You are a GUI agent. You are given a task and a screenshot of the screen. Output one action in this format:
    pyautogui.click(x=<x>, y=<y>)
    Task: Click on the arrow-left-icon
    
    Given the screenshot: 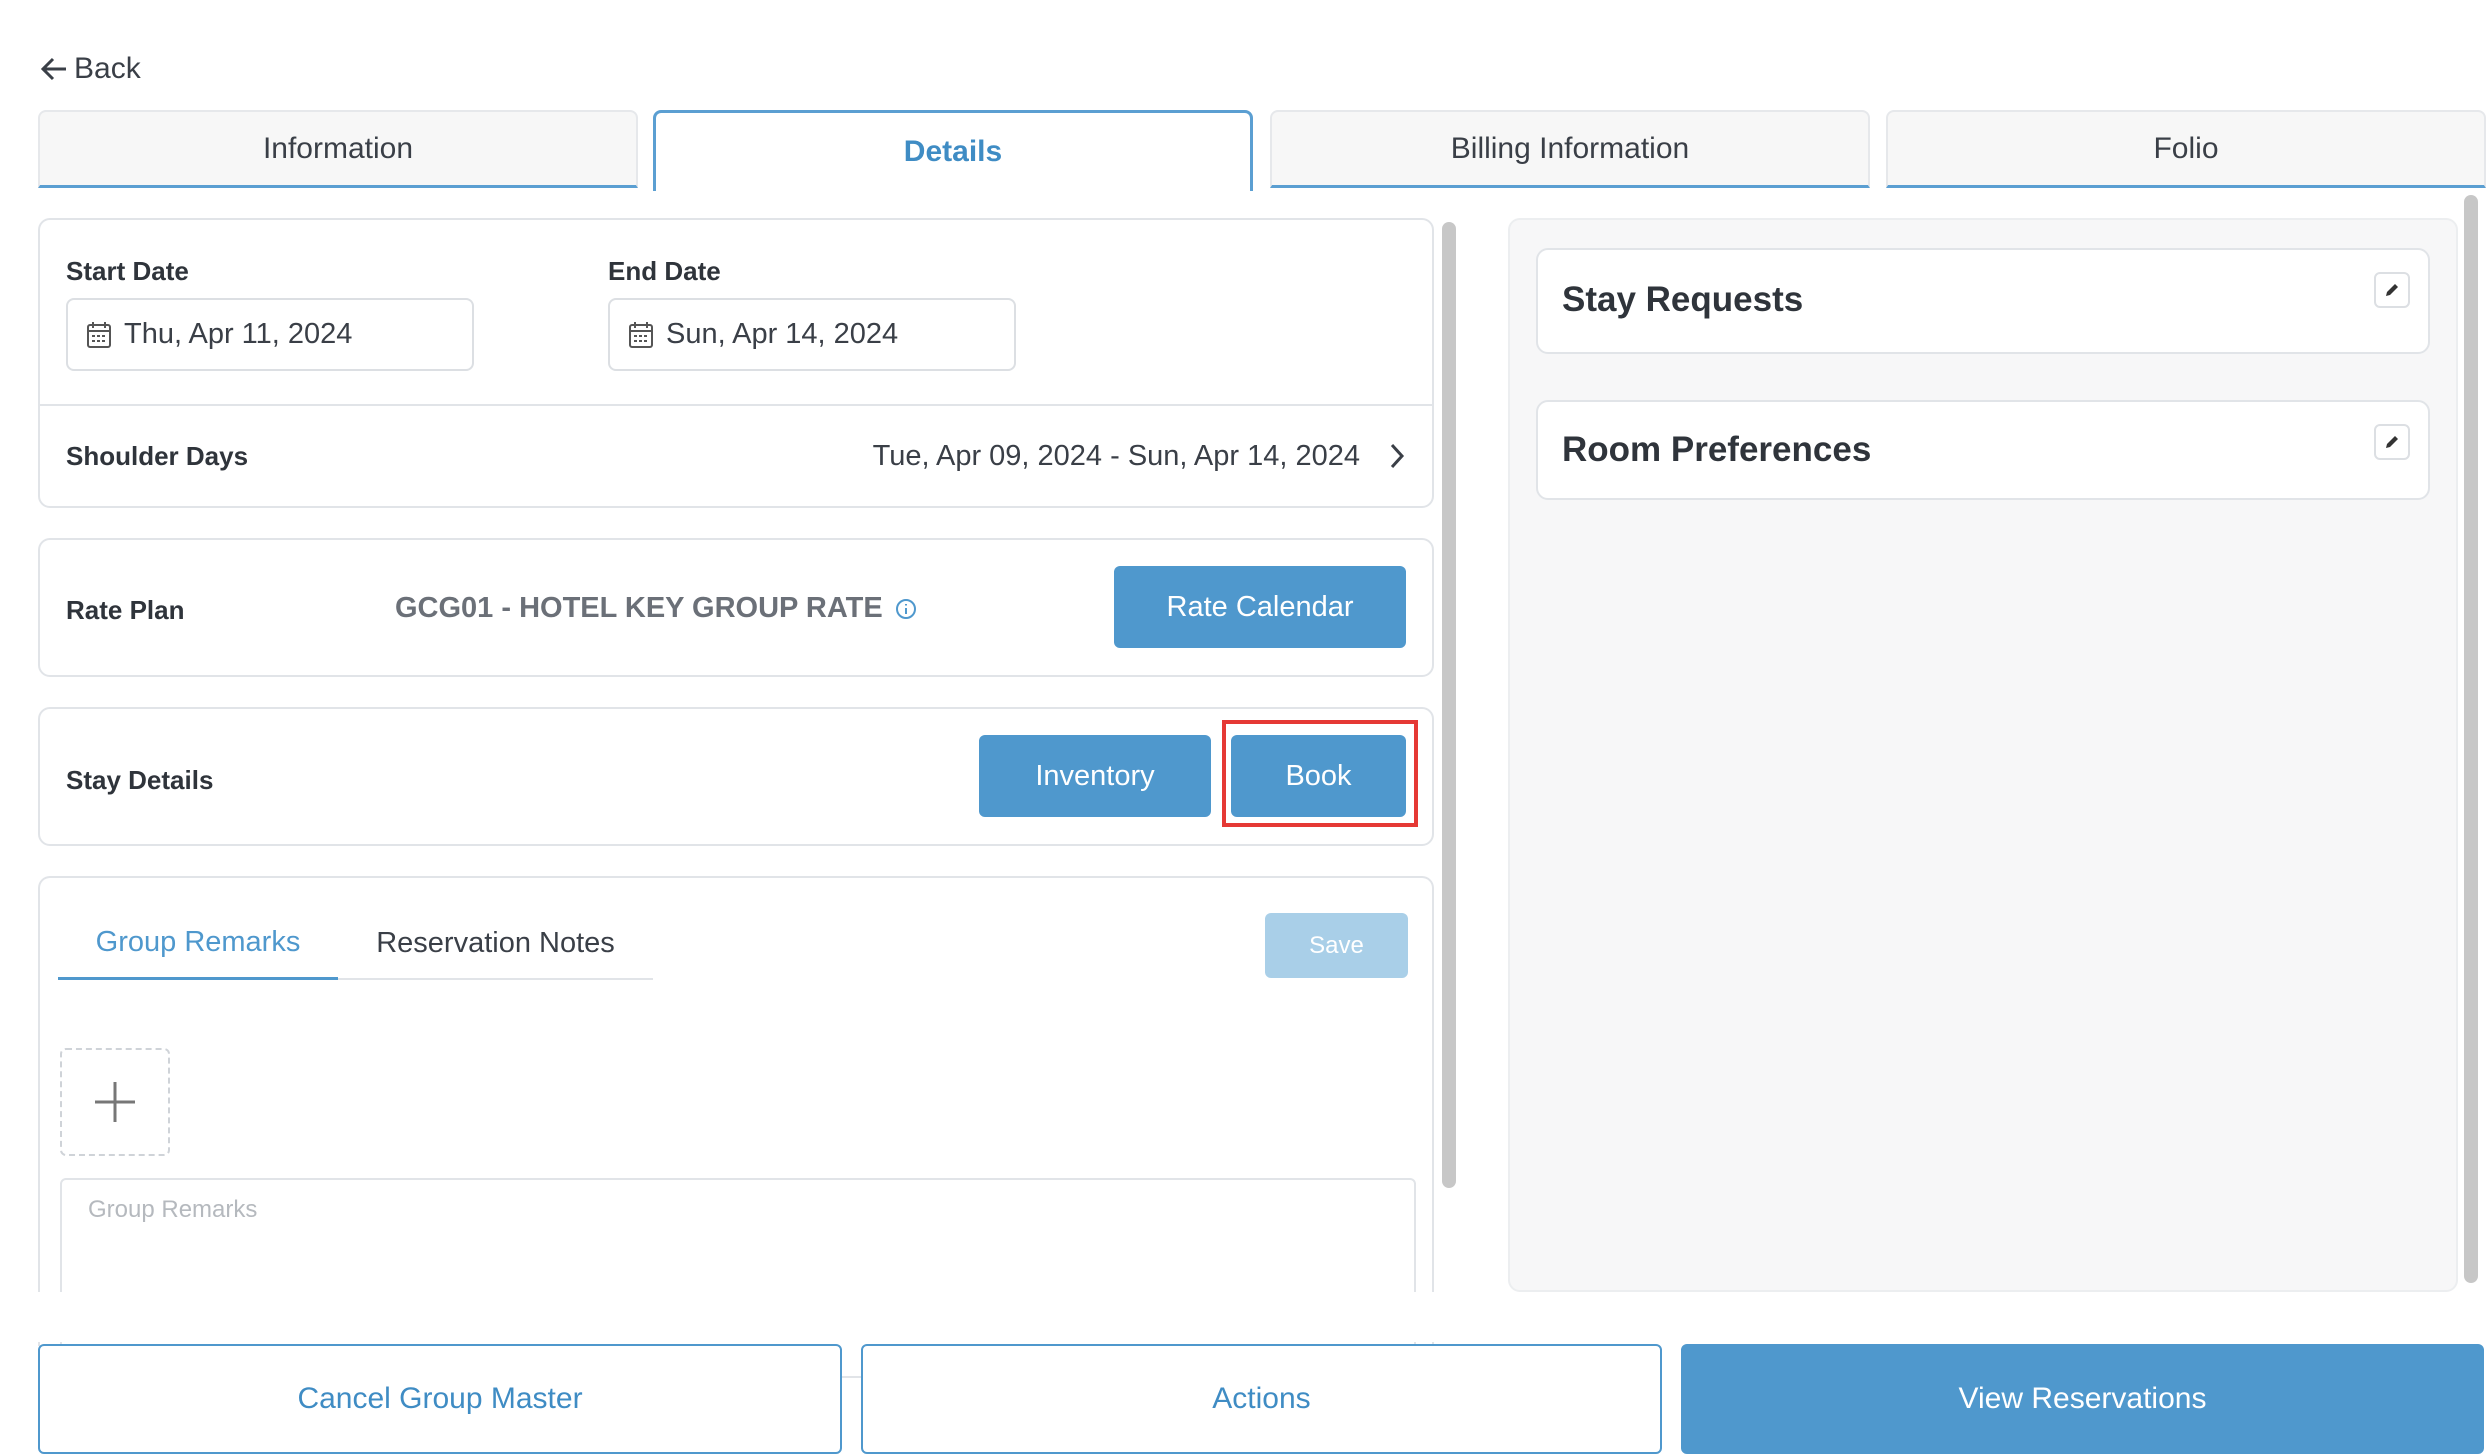 What is the action you would take?
    pyautogui.click(x=53, y=69)
    